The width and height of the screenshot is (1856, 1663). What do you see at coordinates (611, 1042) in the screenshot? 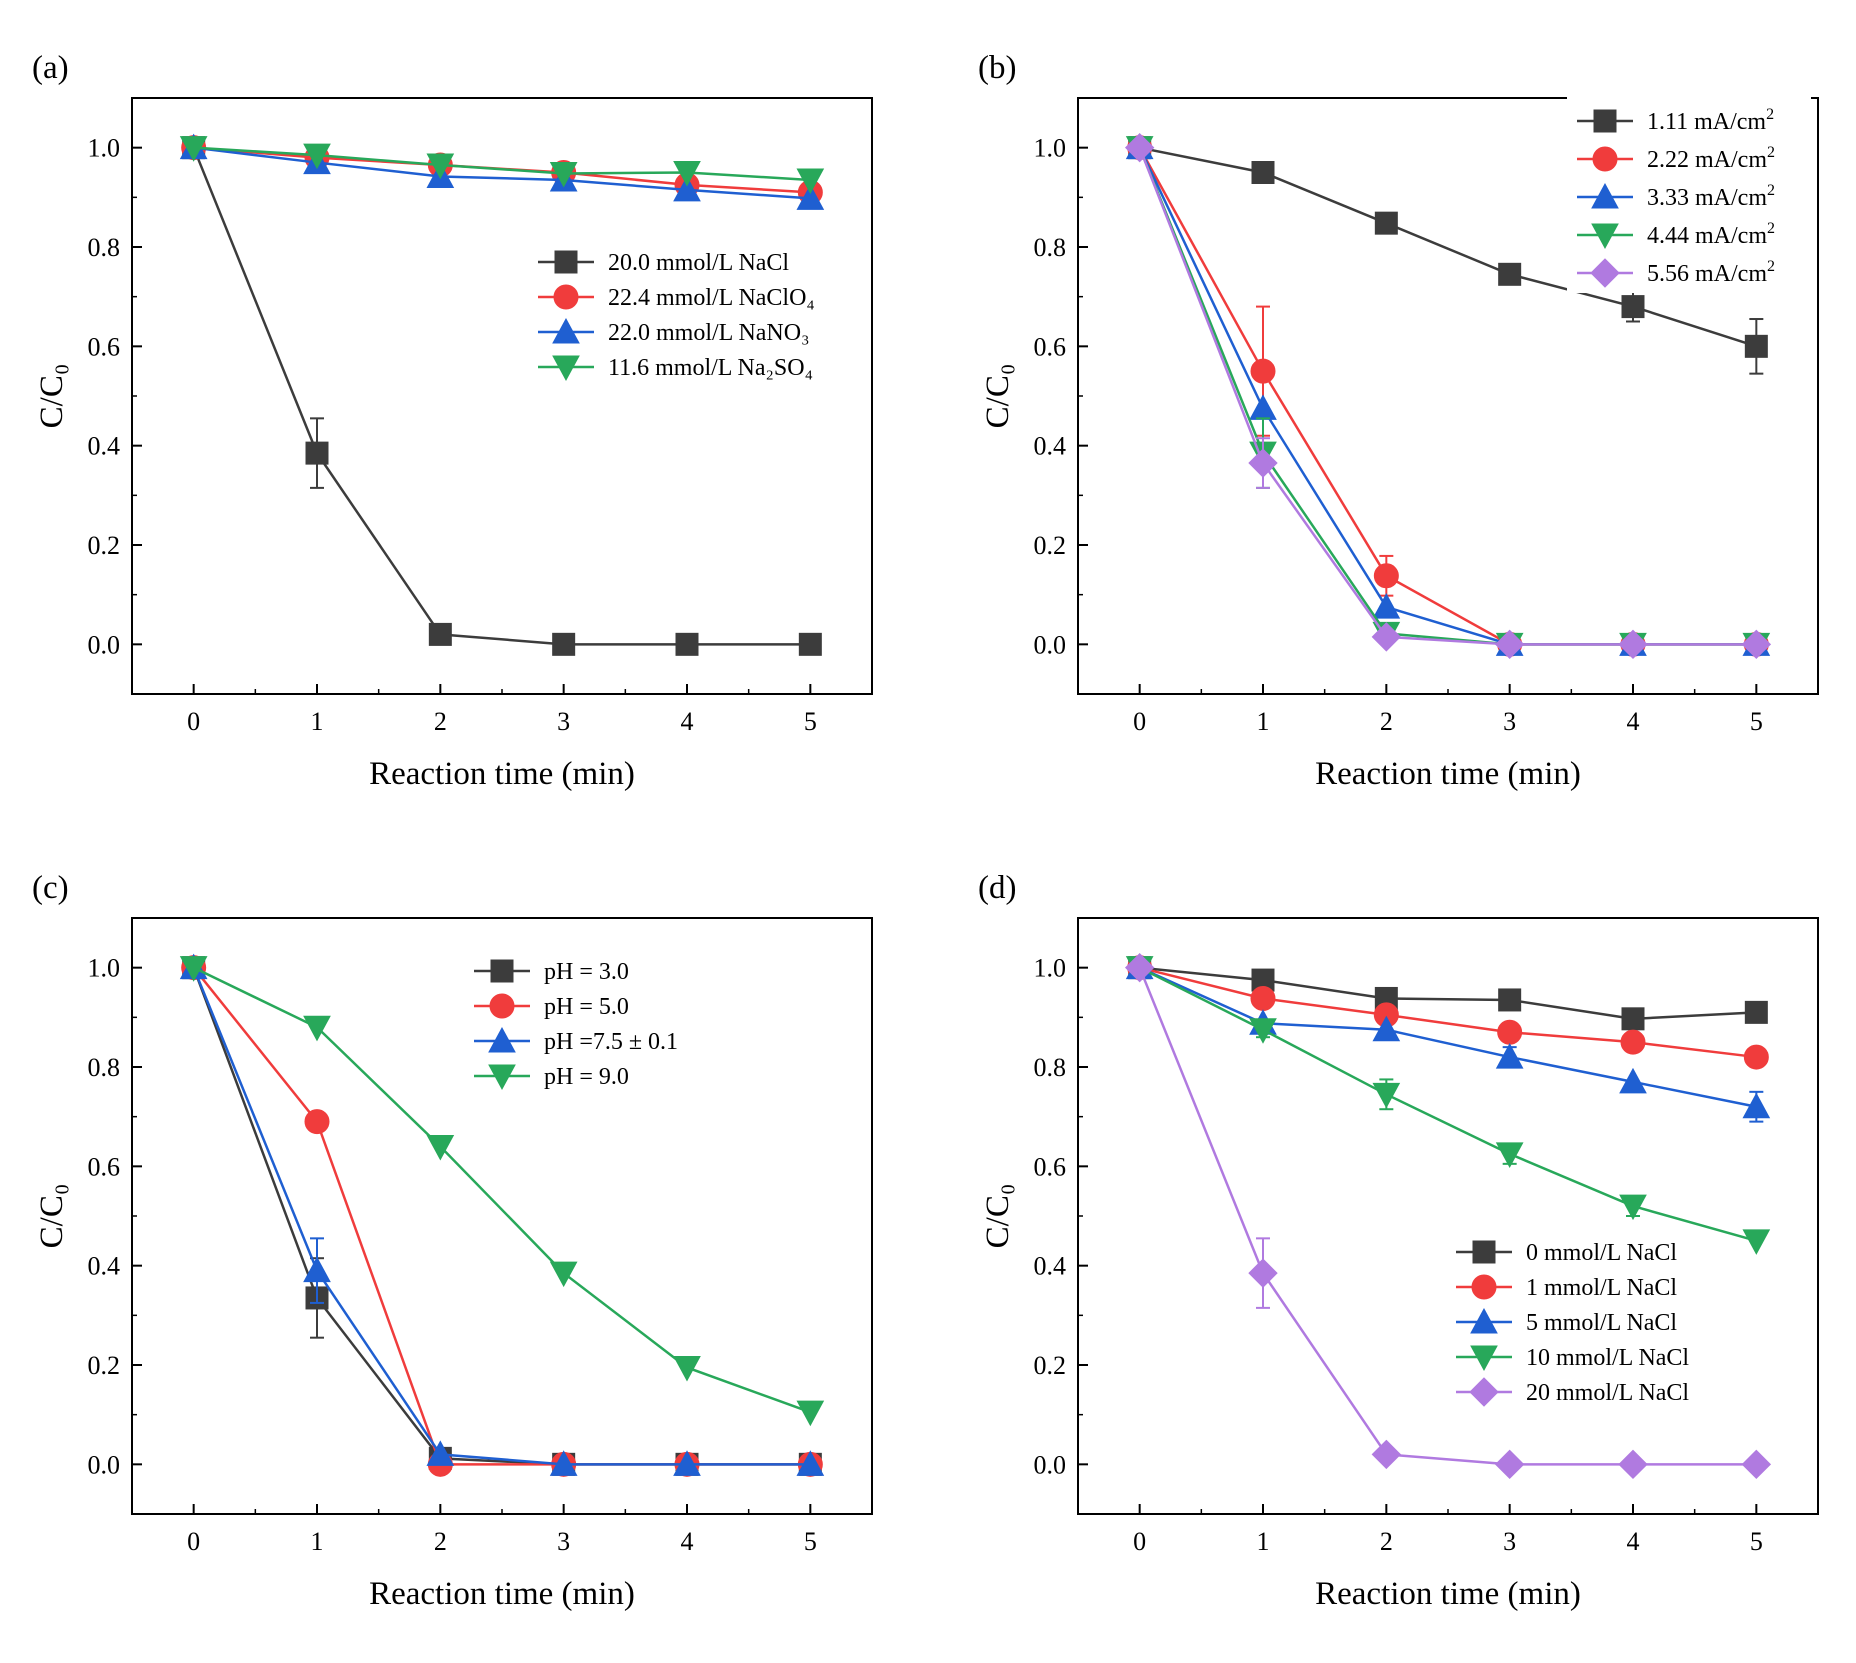
I see `legend-entry: pH =7.5 ± 0.1` at bounding box center [611, 1042].